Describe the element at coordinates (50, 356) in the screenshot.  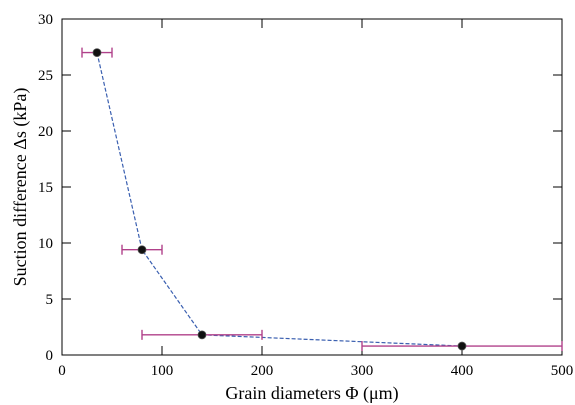
I see `y-tick-label: 0` at that location.